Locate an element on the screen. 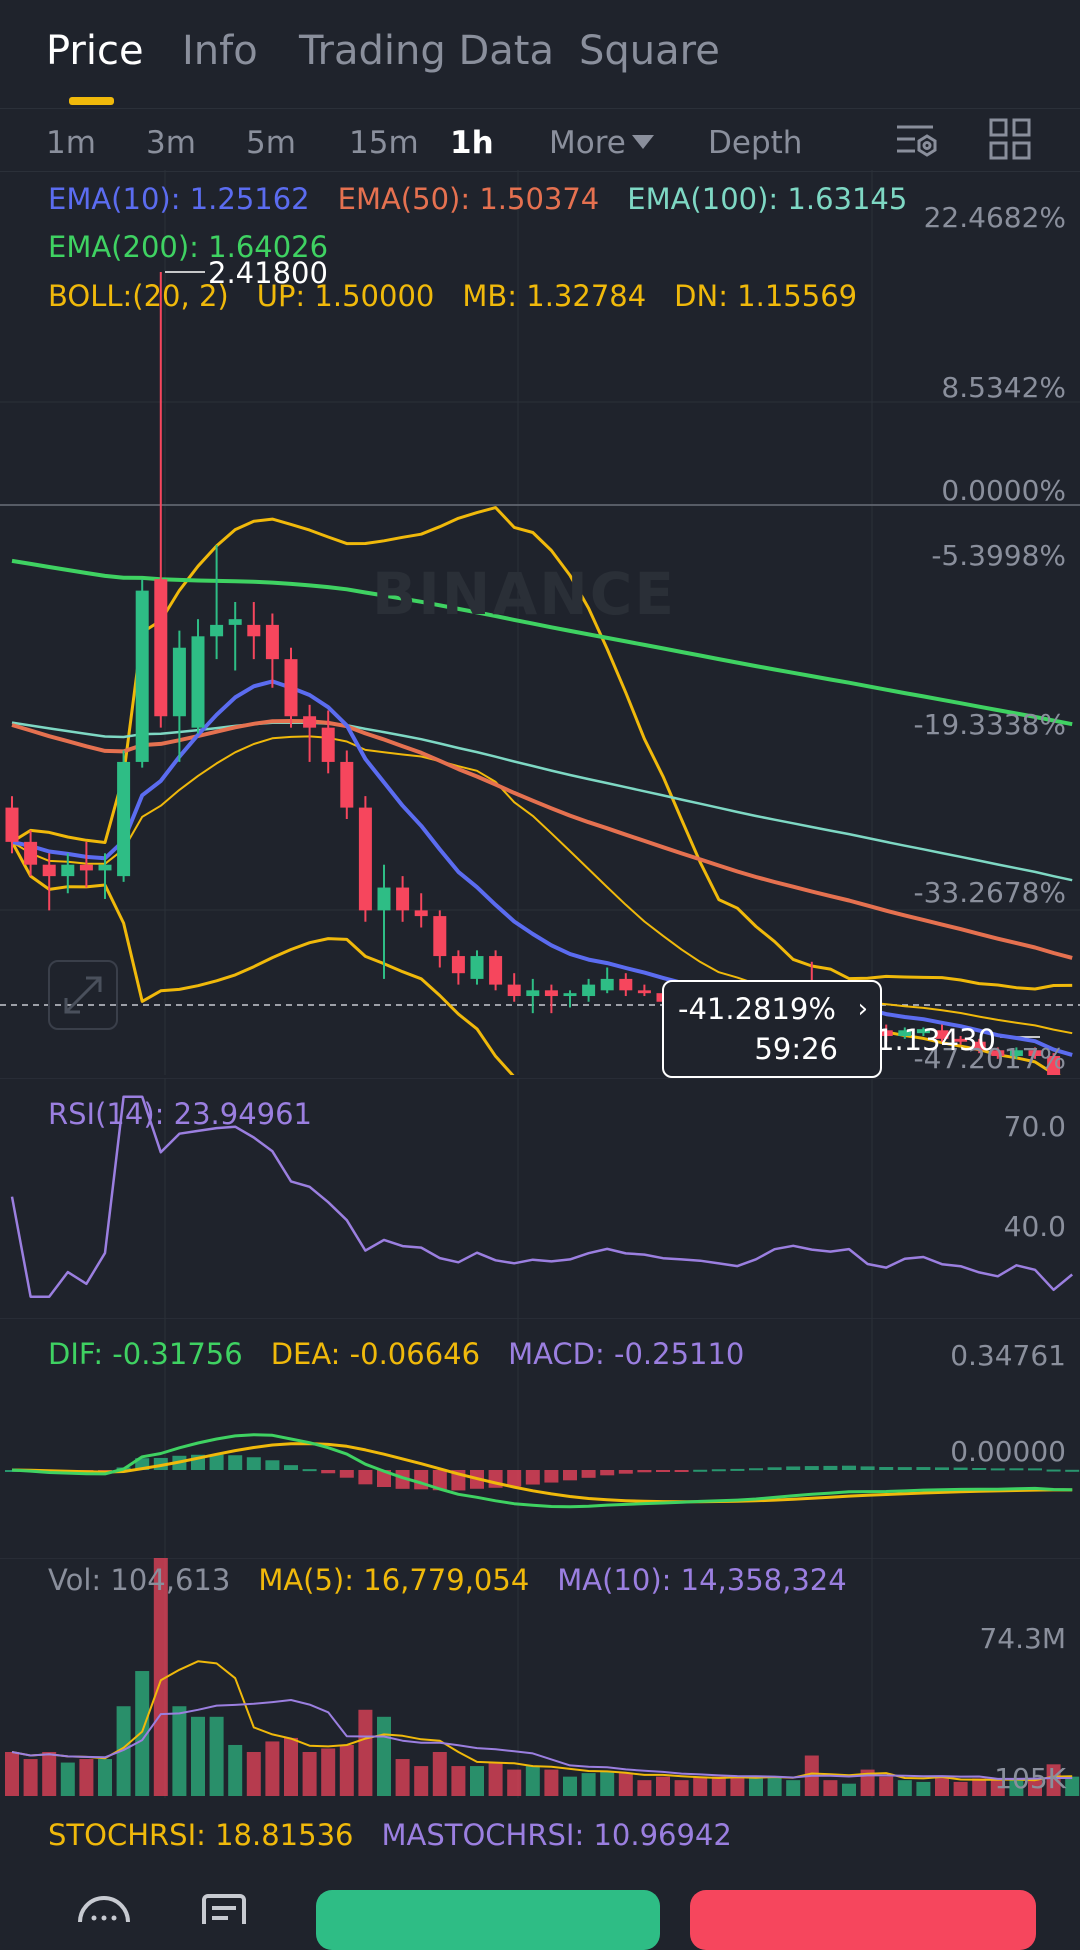 This screenshot has width=1080, height=1950. volume-chart is located at coordinates (540, 1678).